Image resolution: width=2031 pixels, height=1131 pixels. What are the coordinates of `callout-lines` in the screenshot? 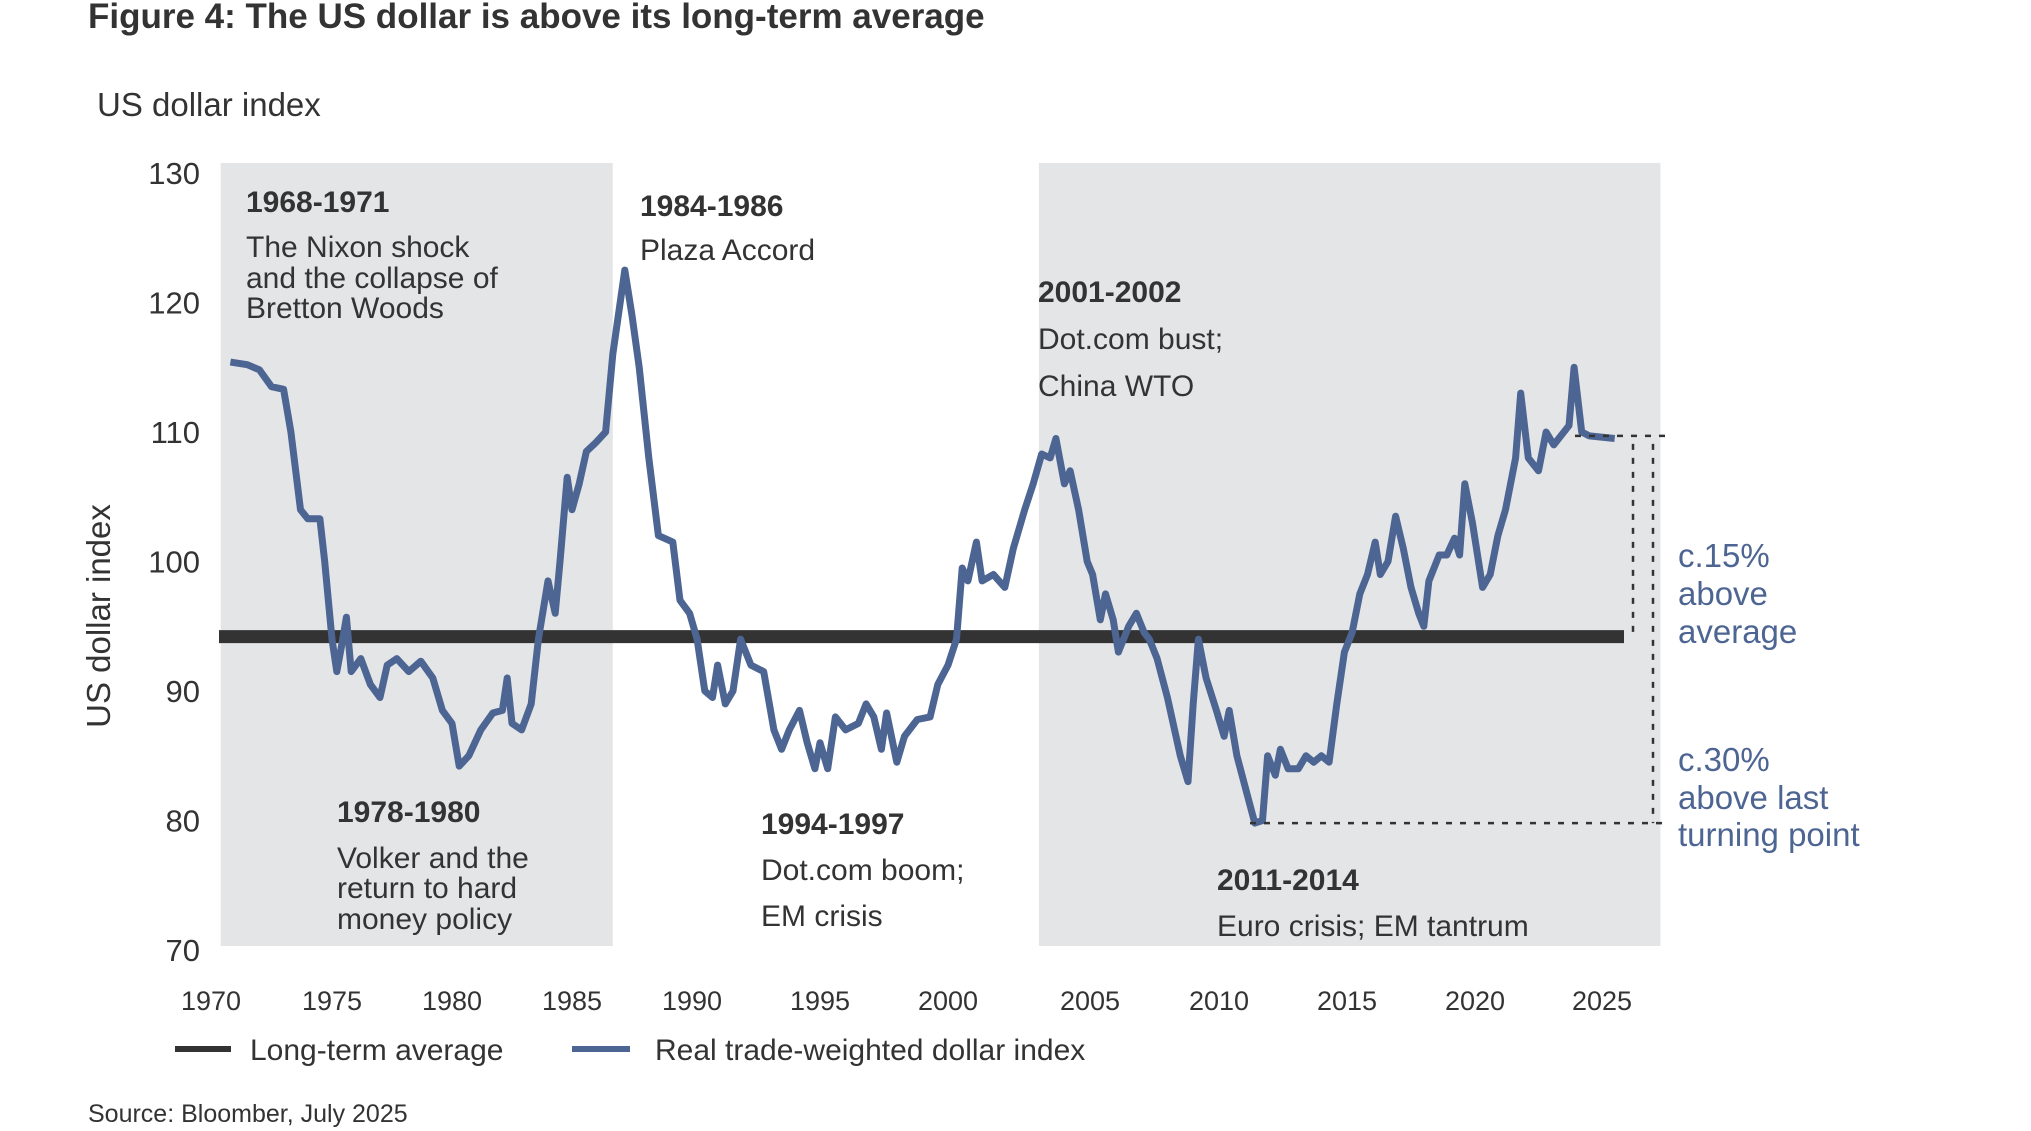 It's located at (1461, 629).